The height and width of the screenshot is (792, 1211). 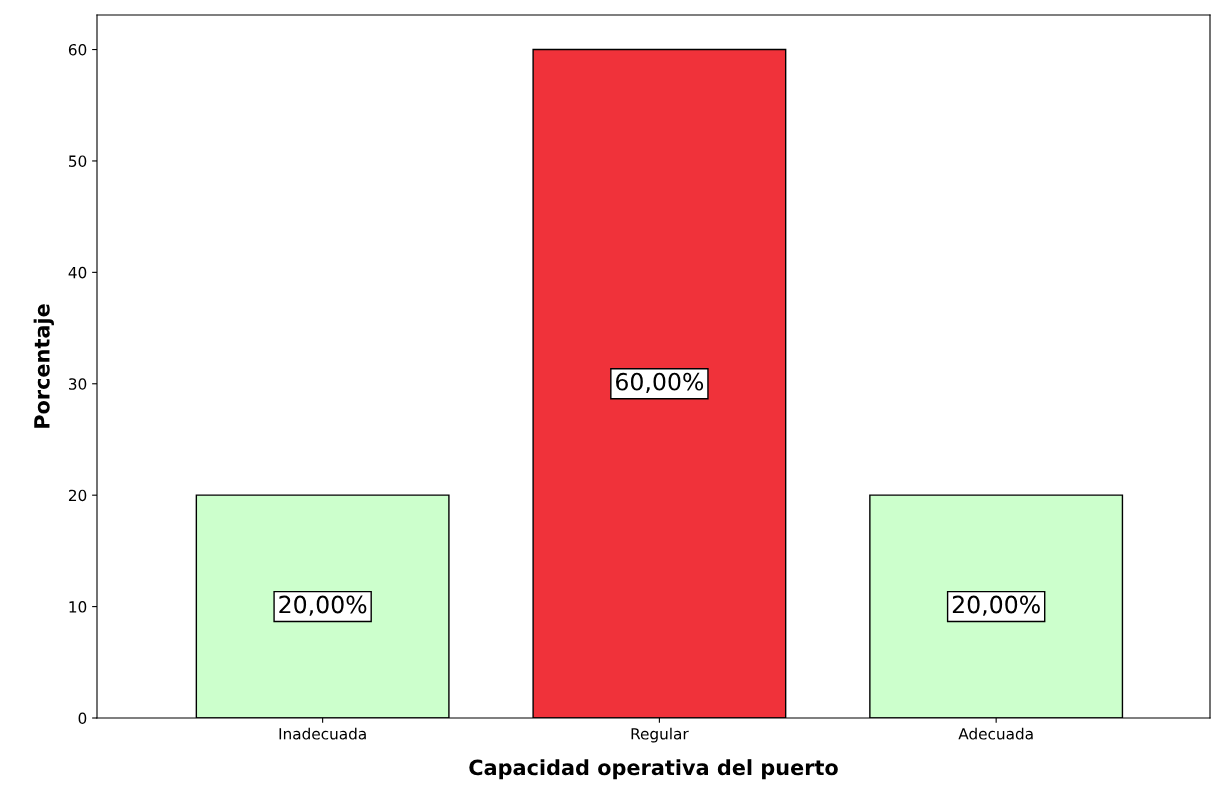 What do you see at coordinates (653, 769) in the screenshot?
I see `x-axis-title: Capacidad operativa del puerto` at bounding box center [653, 769].